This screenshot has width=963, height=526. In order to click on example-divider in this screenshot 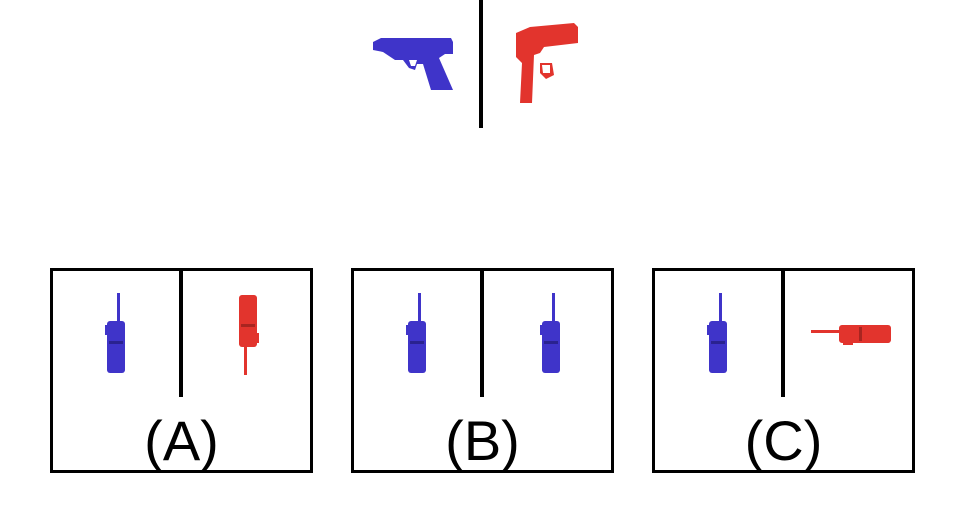, I will do `click(481, 64)`.